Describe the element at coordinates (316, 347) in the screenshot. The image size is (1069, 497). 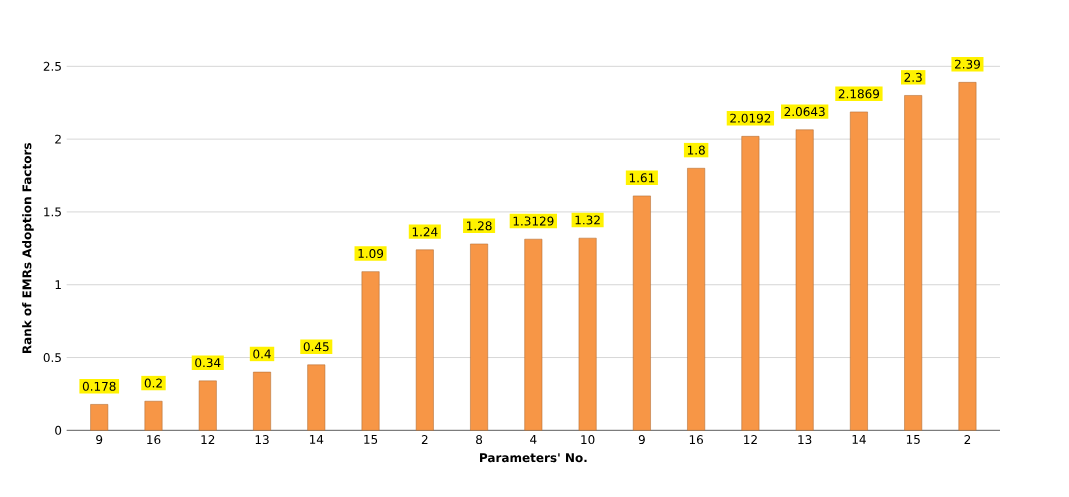
I see `data-label: 0.45` at that location.